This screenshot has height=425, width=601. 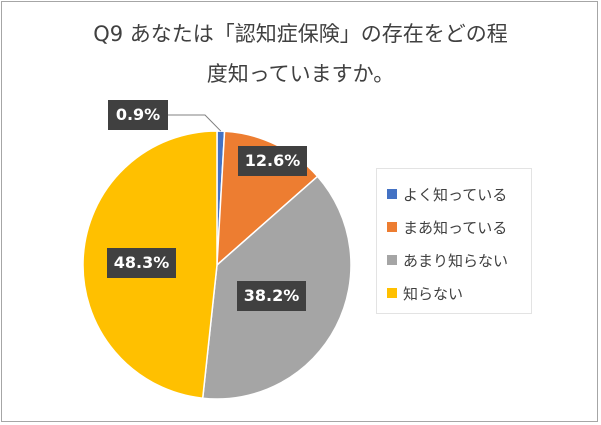 I want to click on legend-label-2: あまり知らない, so click(x=456, y=260).